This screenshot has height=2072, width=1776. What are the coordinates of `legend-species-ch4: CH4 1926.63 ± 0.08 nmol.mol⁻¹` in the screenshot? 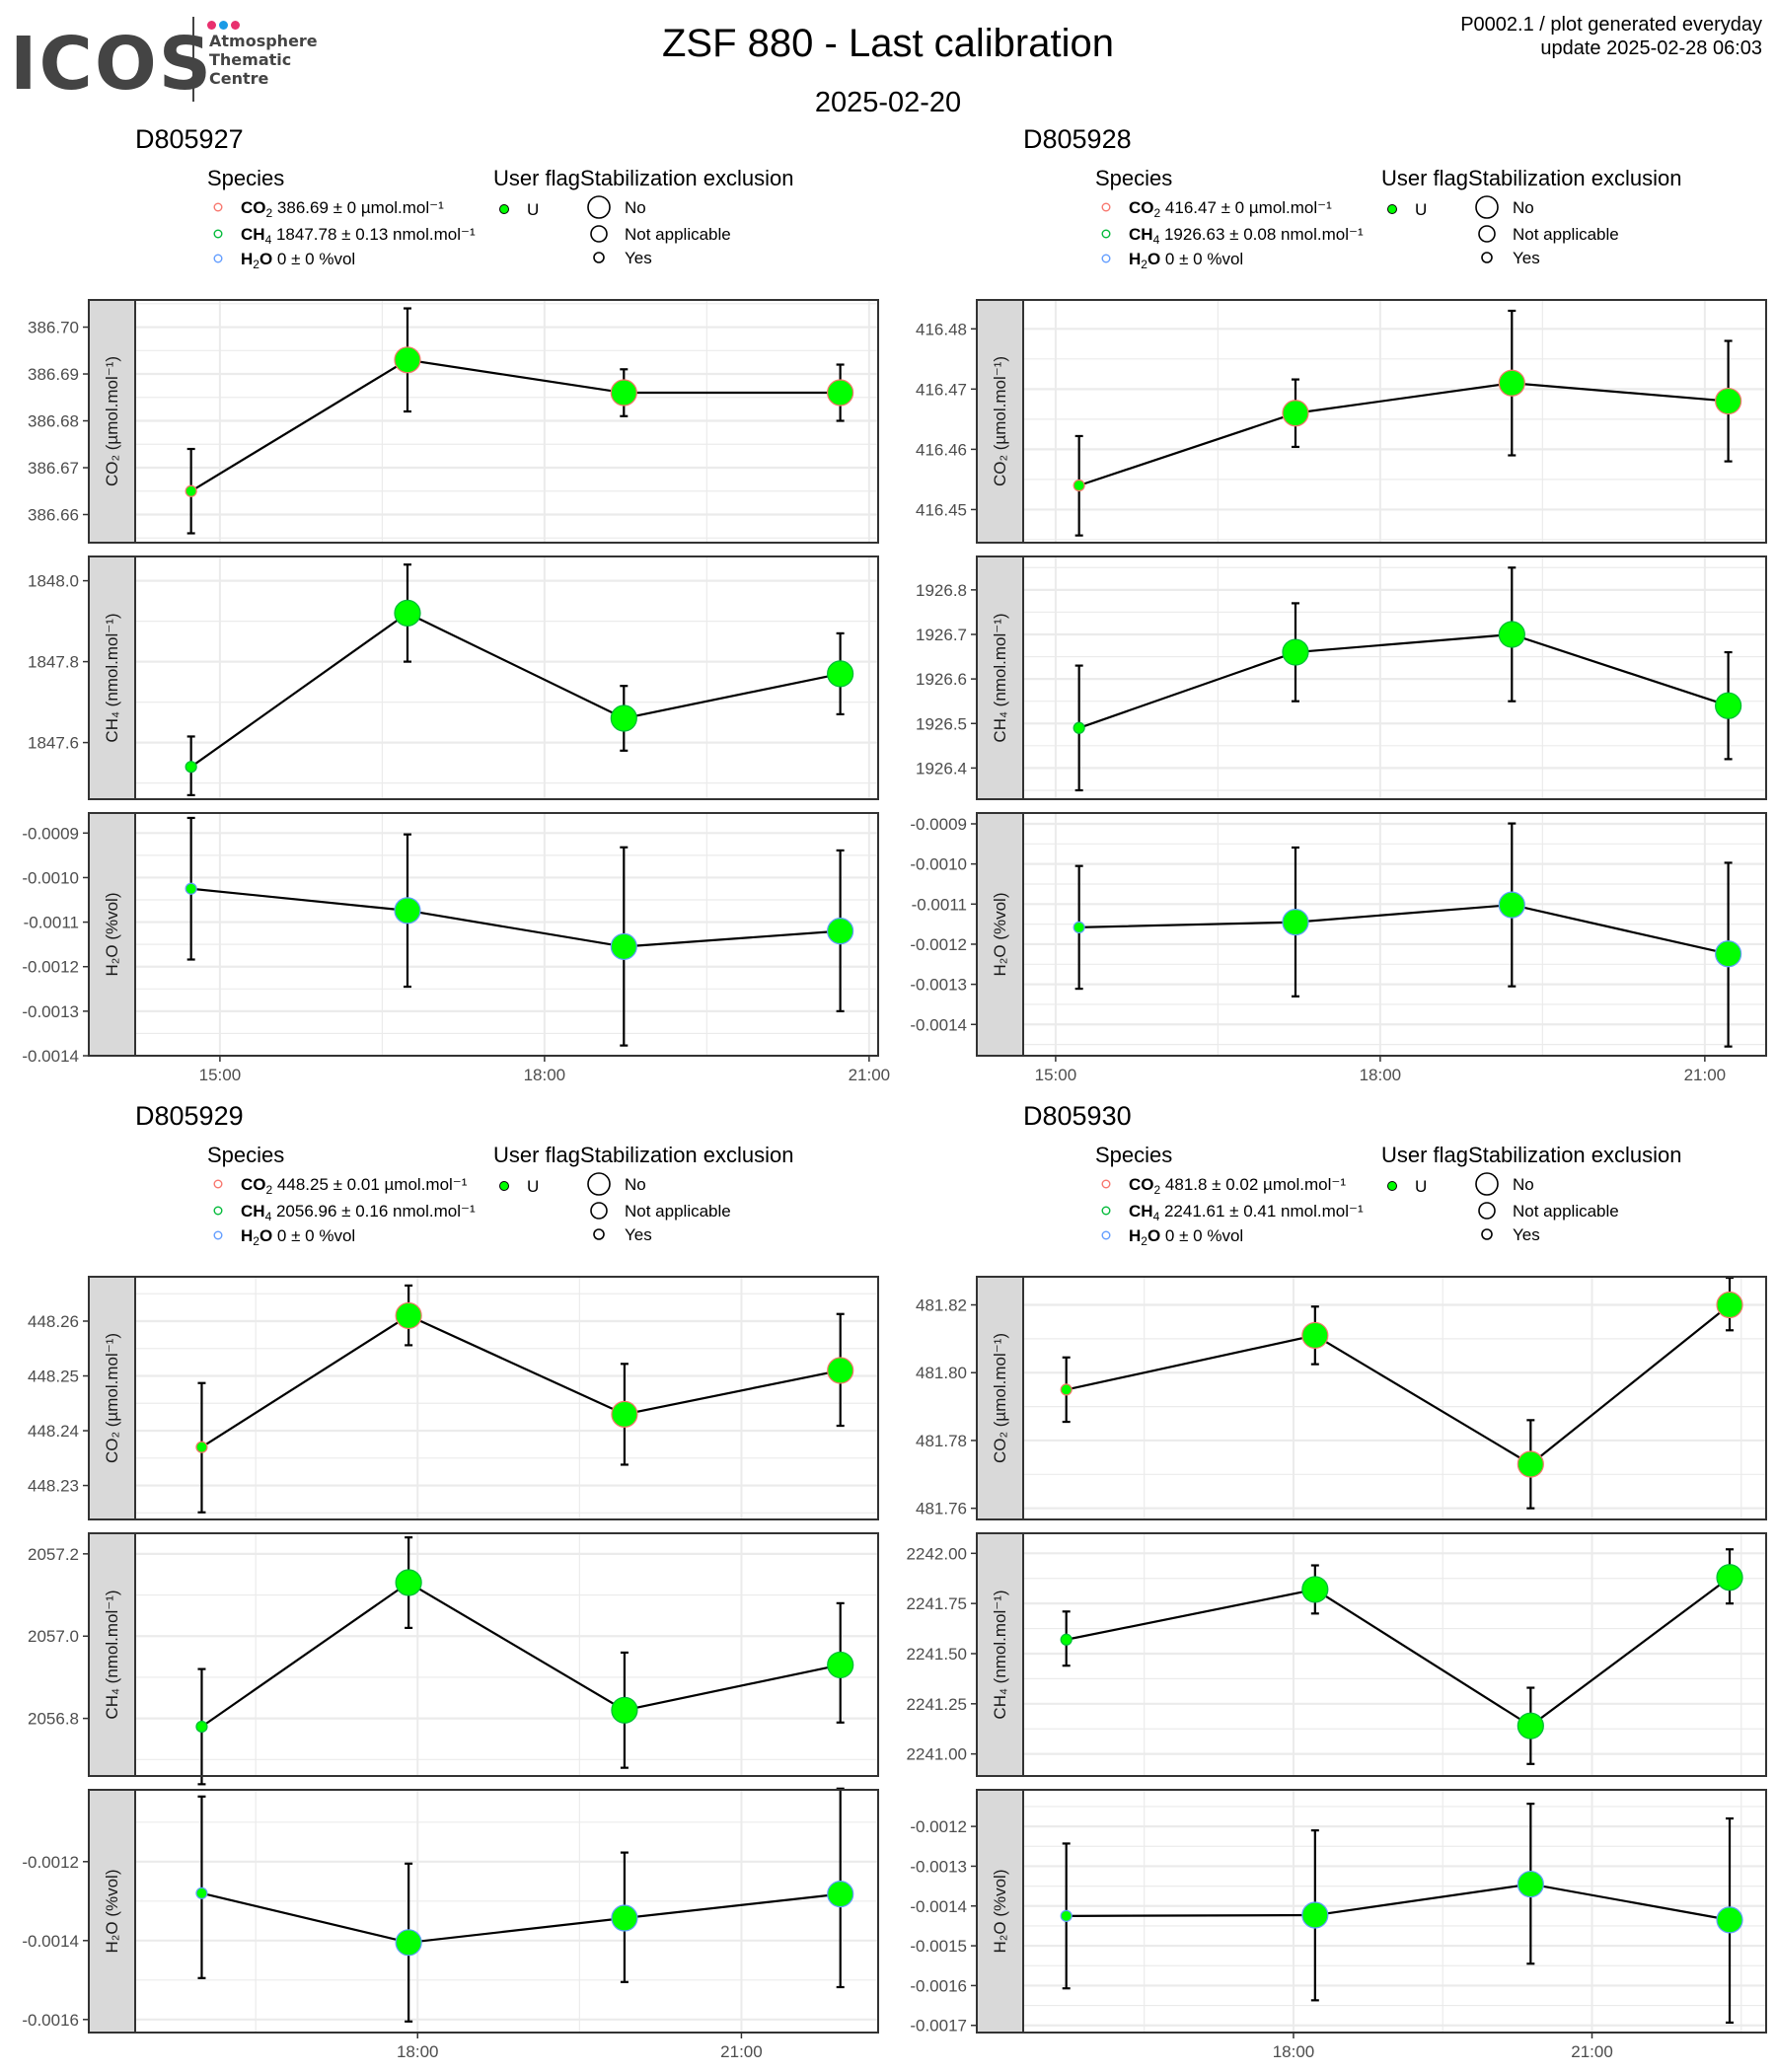 It's located at (1247, 236).